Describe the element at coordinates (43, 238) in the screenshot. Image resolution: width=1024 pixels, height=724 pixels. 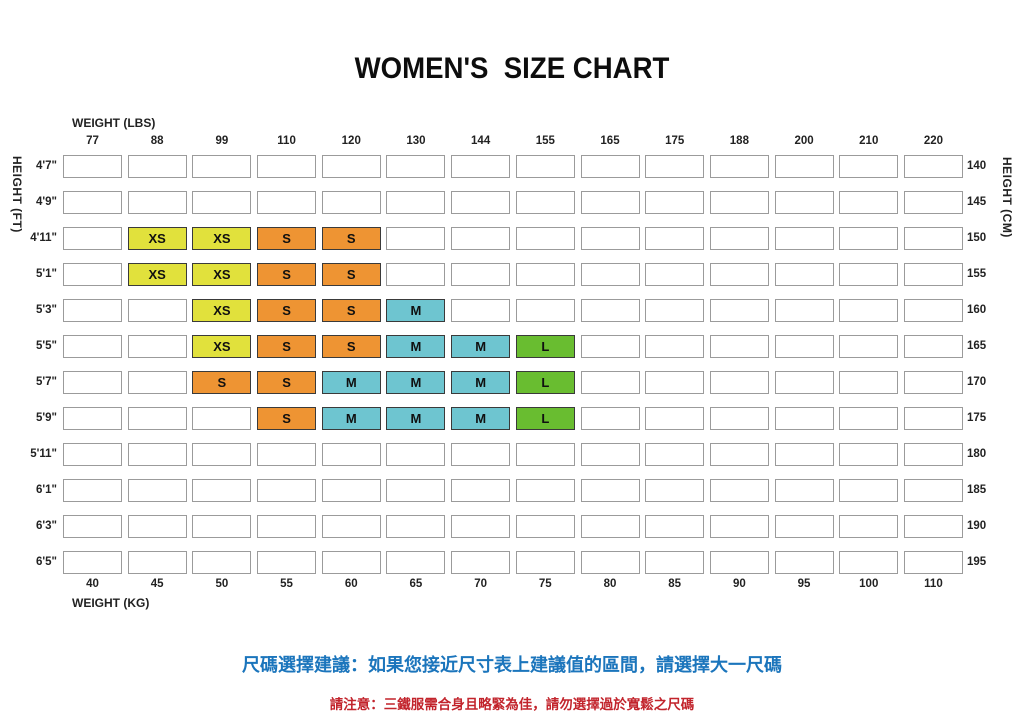
I see `height-ft-tick: 4'11"` at that location.